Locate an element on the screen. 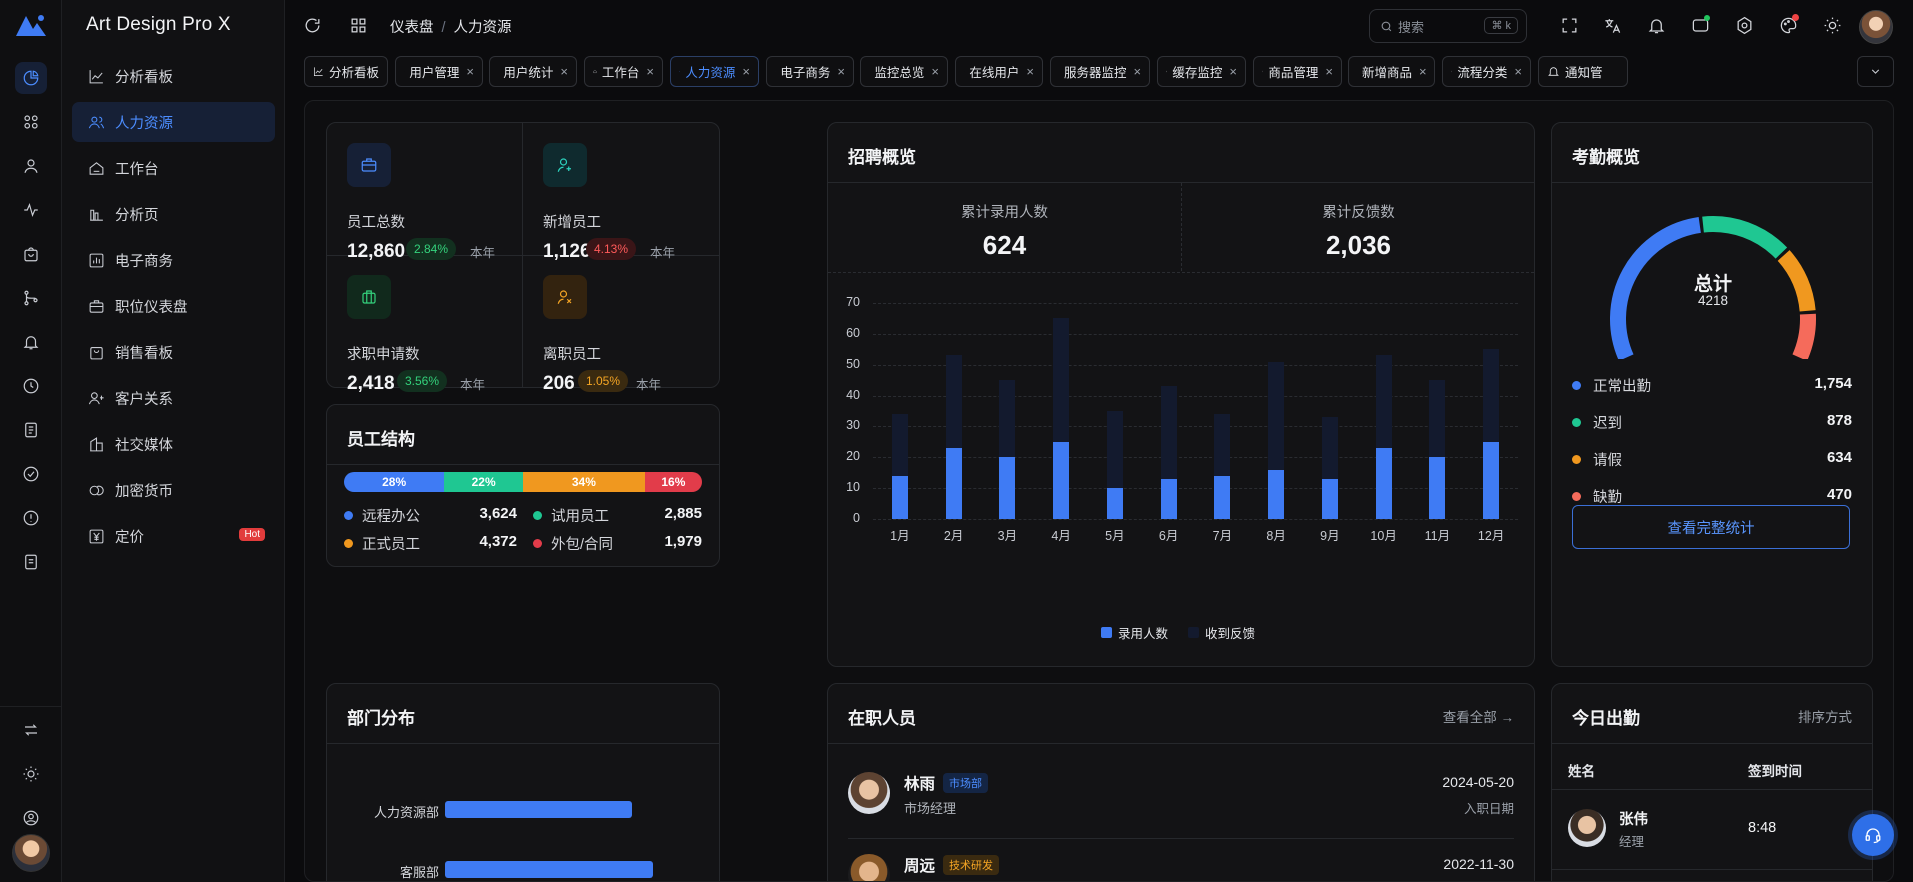  x-tick-label: 12月 is located at coordinates (1491, 536).